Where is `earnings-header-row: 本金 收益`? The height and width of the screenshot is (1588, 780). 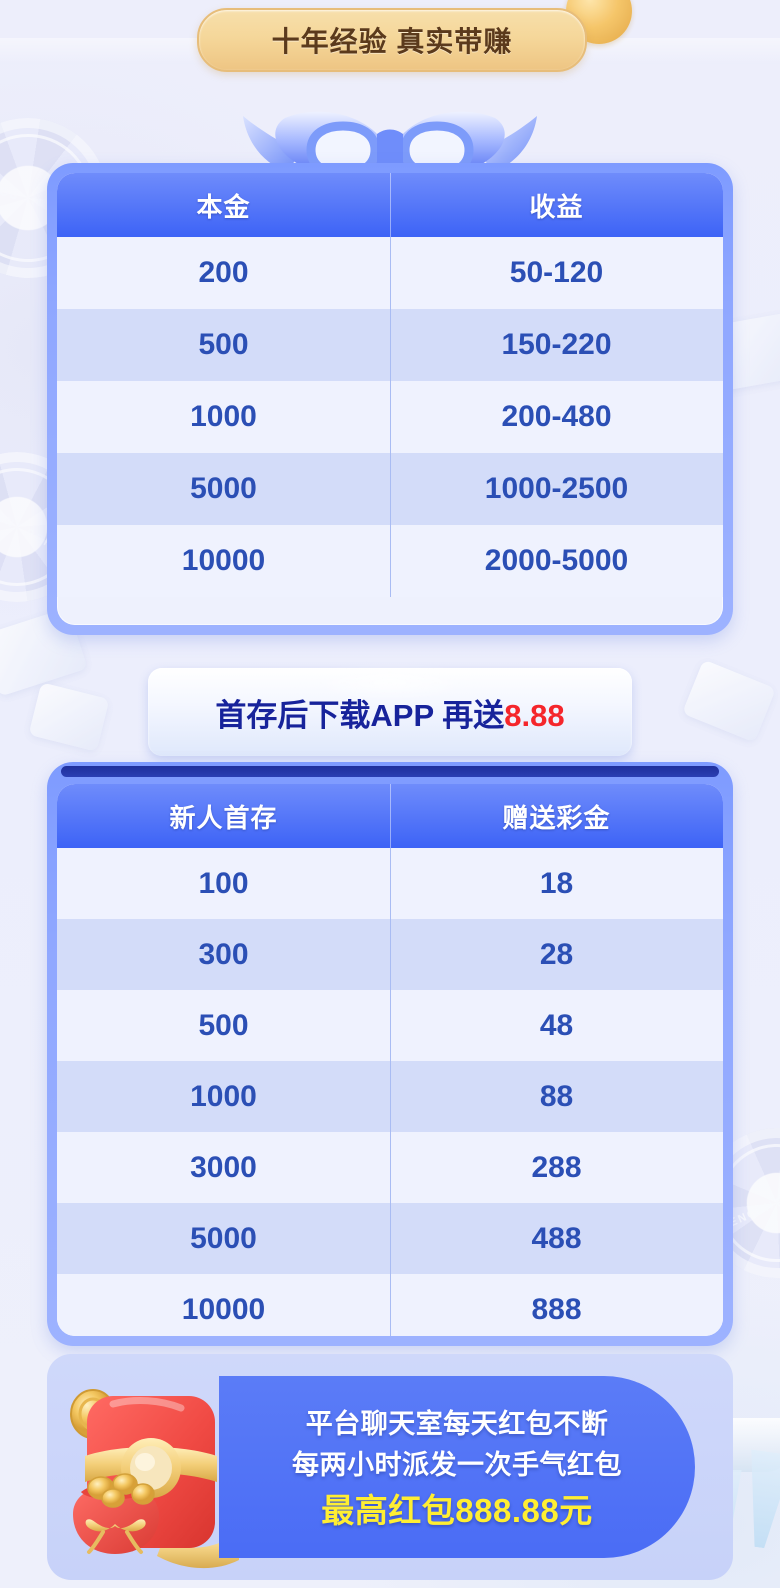
earnings-header-row: 本金 收益 is located at coordinates (390, 205).